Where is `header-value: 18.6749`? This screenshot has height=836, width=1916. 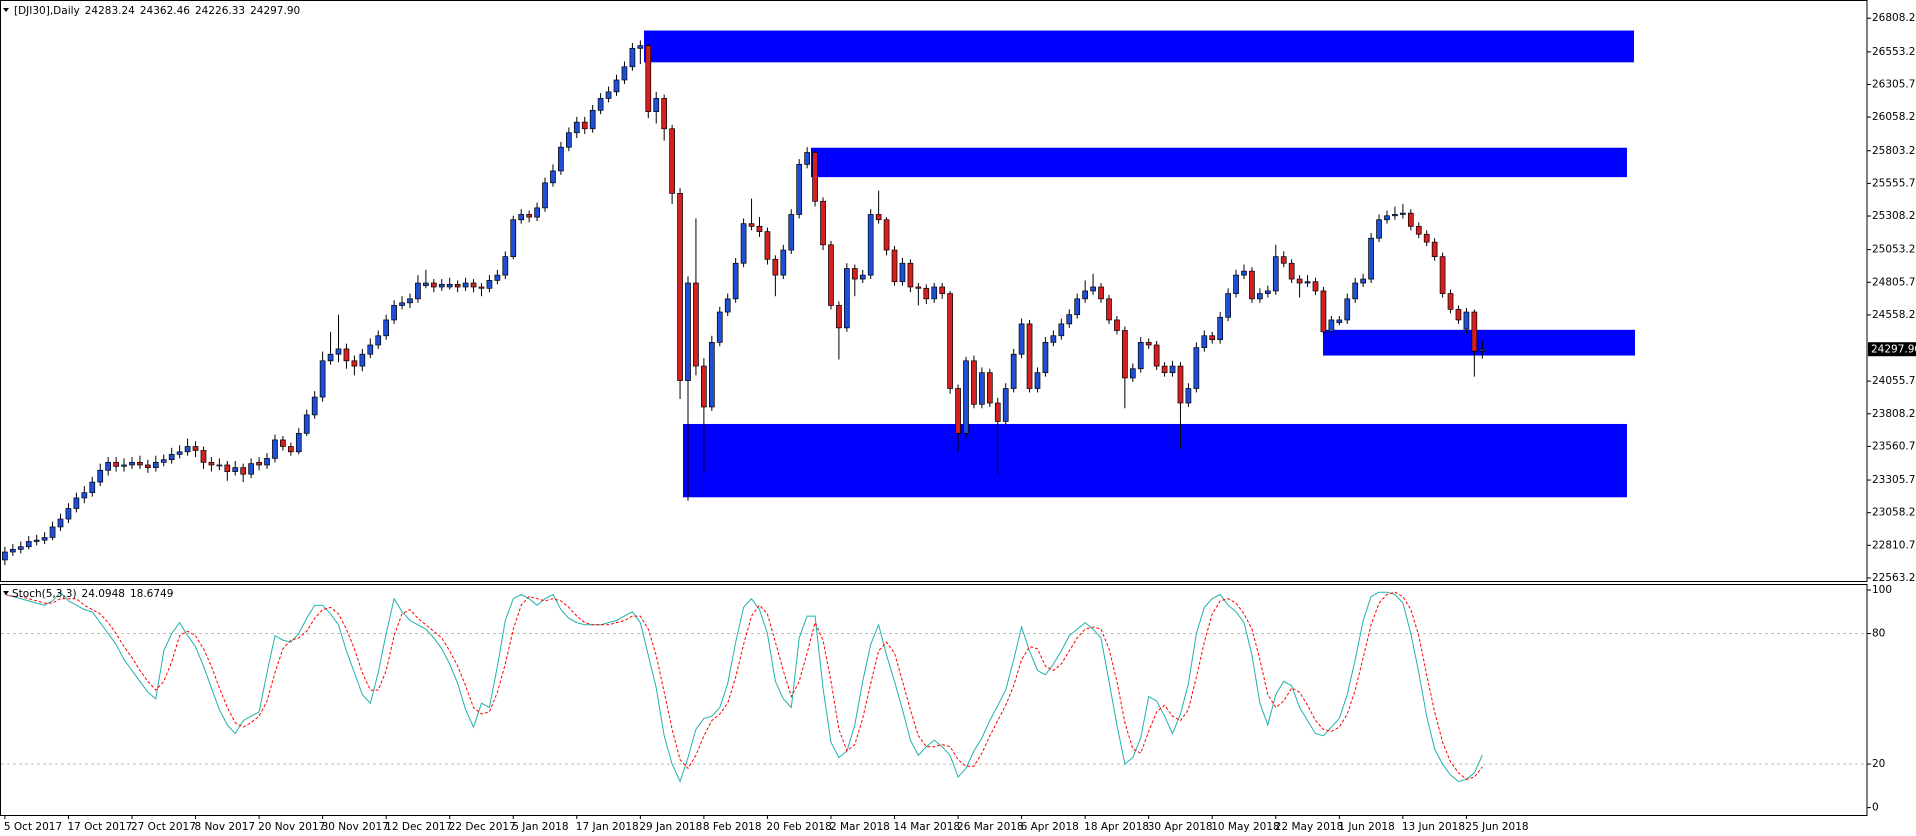
header-value: 18.6749 is located at coordinates (151, 594).